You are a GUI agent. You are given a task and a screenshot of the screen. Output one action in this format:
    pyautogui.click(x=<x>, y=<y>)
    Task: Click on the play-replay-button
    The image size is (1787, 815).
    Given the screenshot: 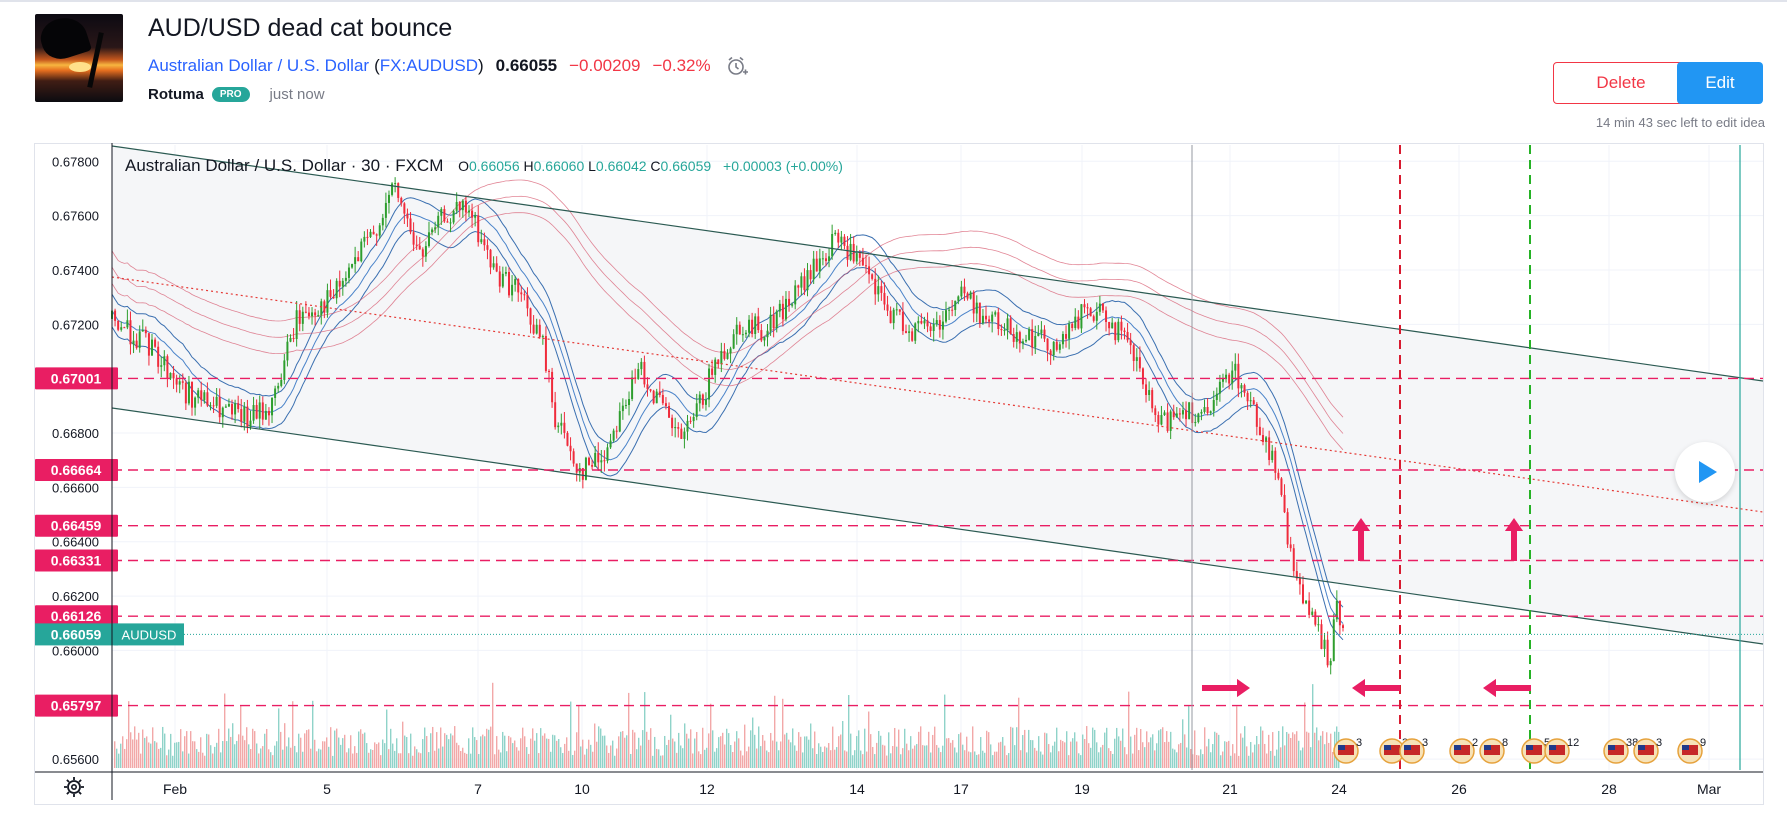 What is the action you would take?
    pyautogui.click(x=1705, y=472)
    